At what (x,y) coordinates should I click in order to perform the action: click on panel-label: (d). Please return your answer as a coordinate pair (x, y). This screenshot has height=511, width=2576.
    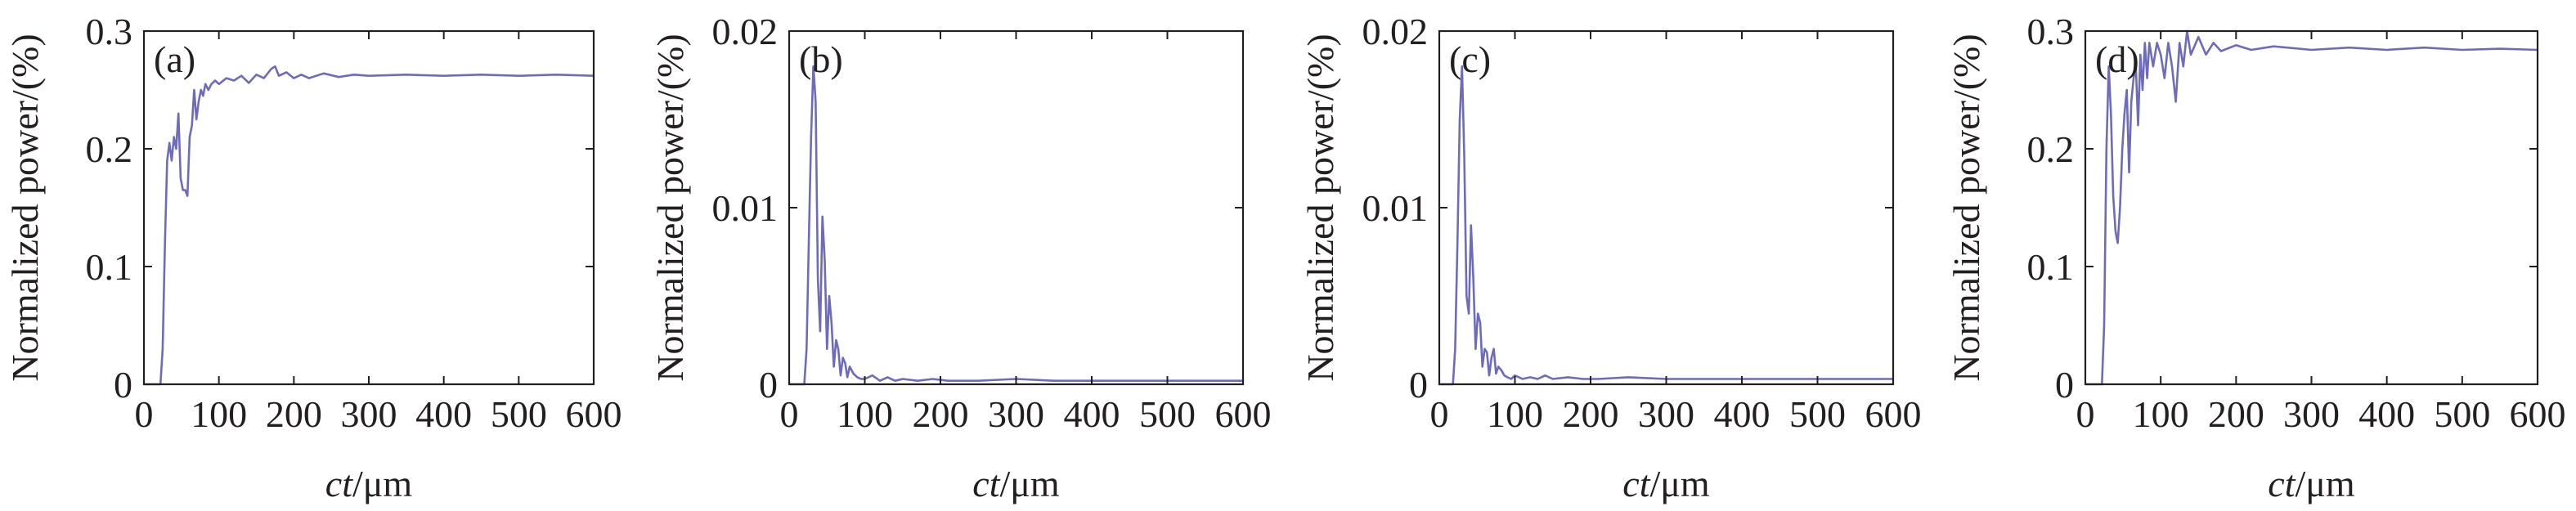
    Looking at the image, I should click on (2117, 59).